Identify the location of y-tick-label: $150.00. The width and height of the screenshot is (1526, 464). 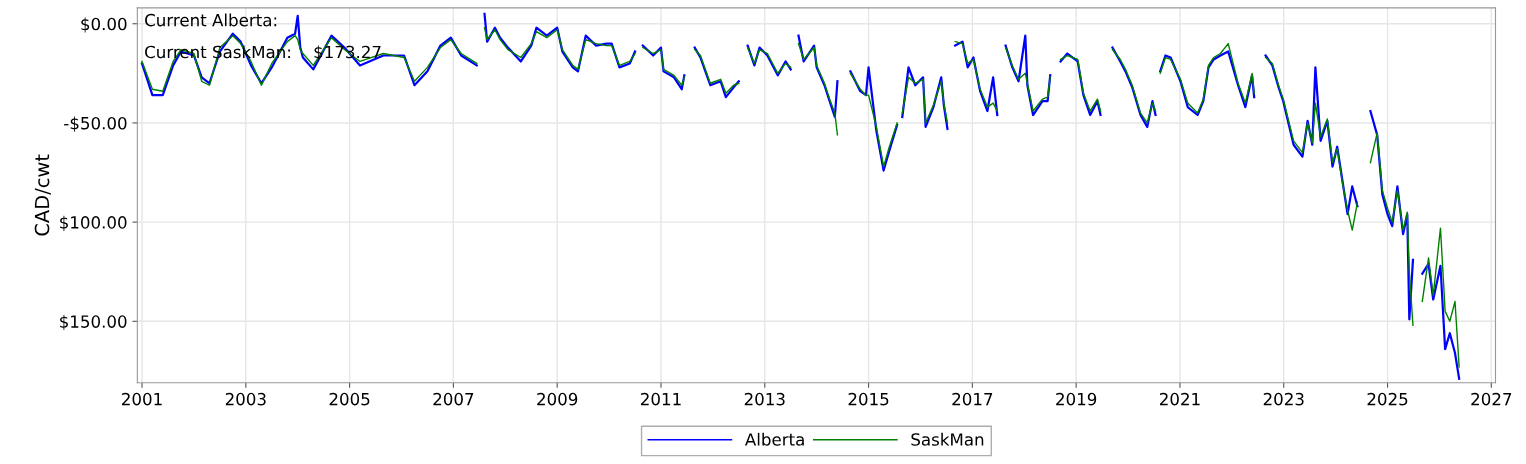
(93, 322).